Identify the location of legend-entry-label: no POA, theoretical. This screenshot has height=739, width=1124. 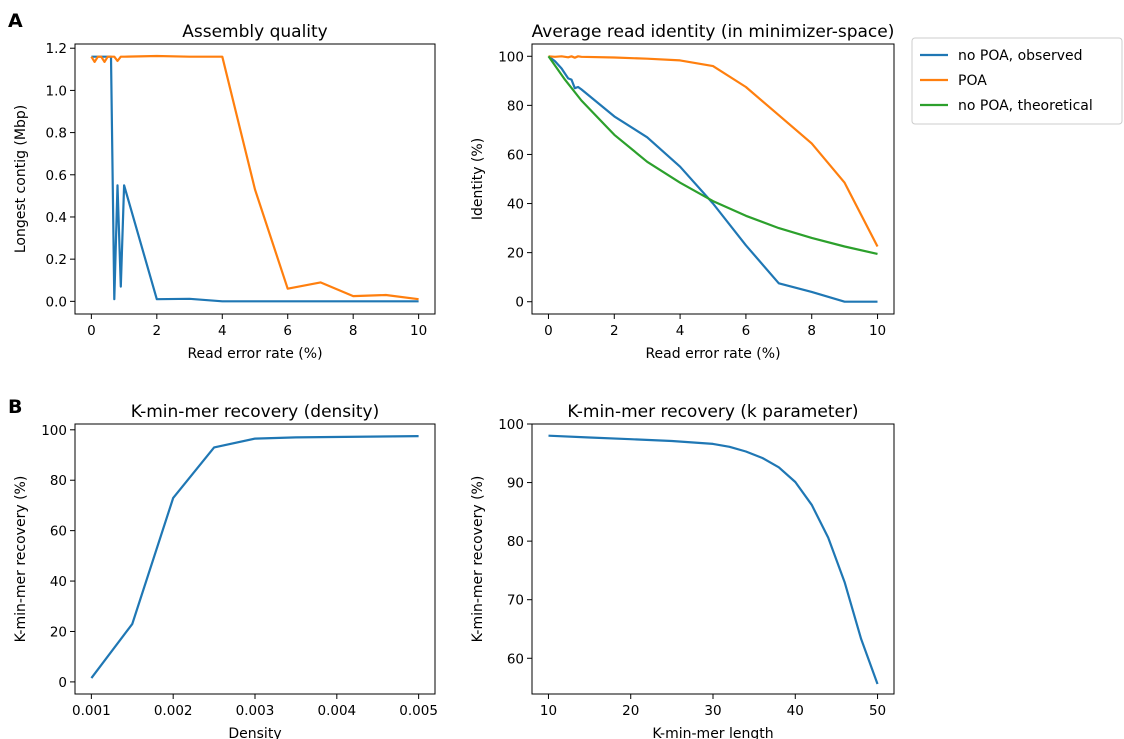
(1025, 106).